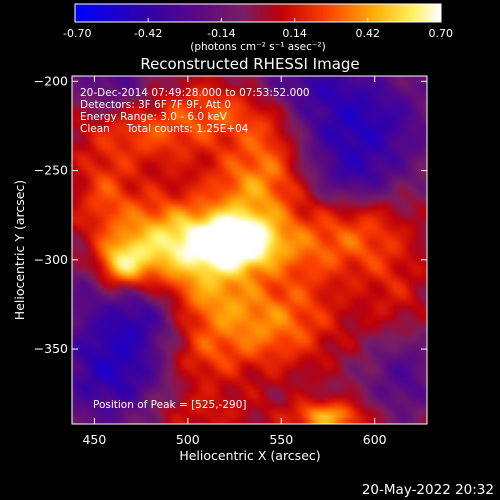  What do you see at coordinates (368, 33) in the screenshot?
I see `colorbar-tick-label: 0.42` at bounding box center [368, 33].